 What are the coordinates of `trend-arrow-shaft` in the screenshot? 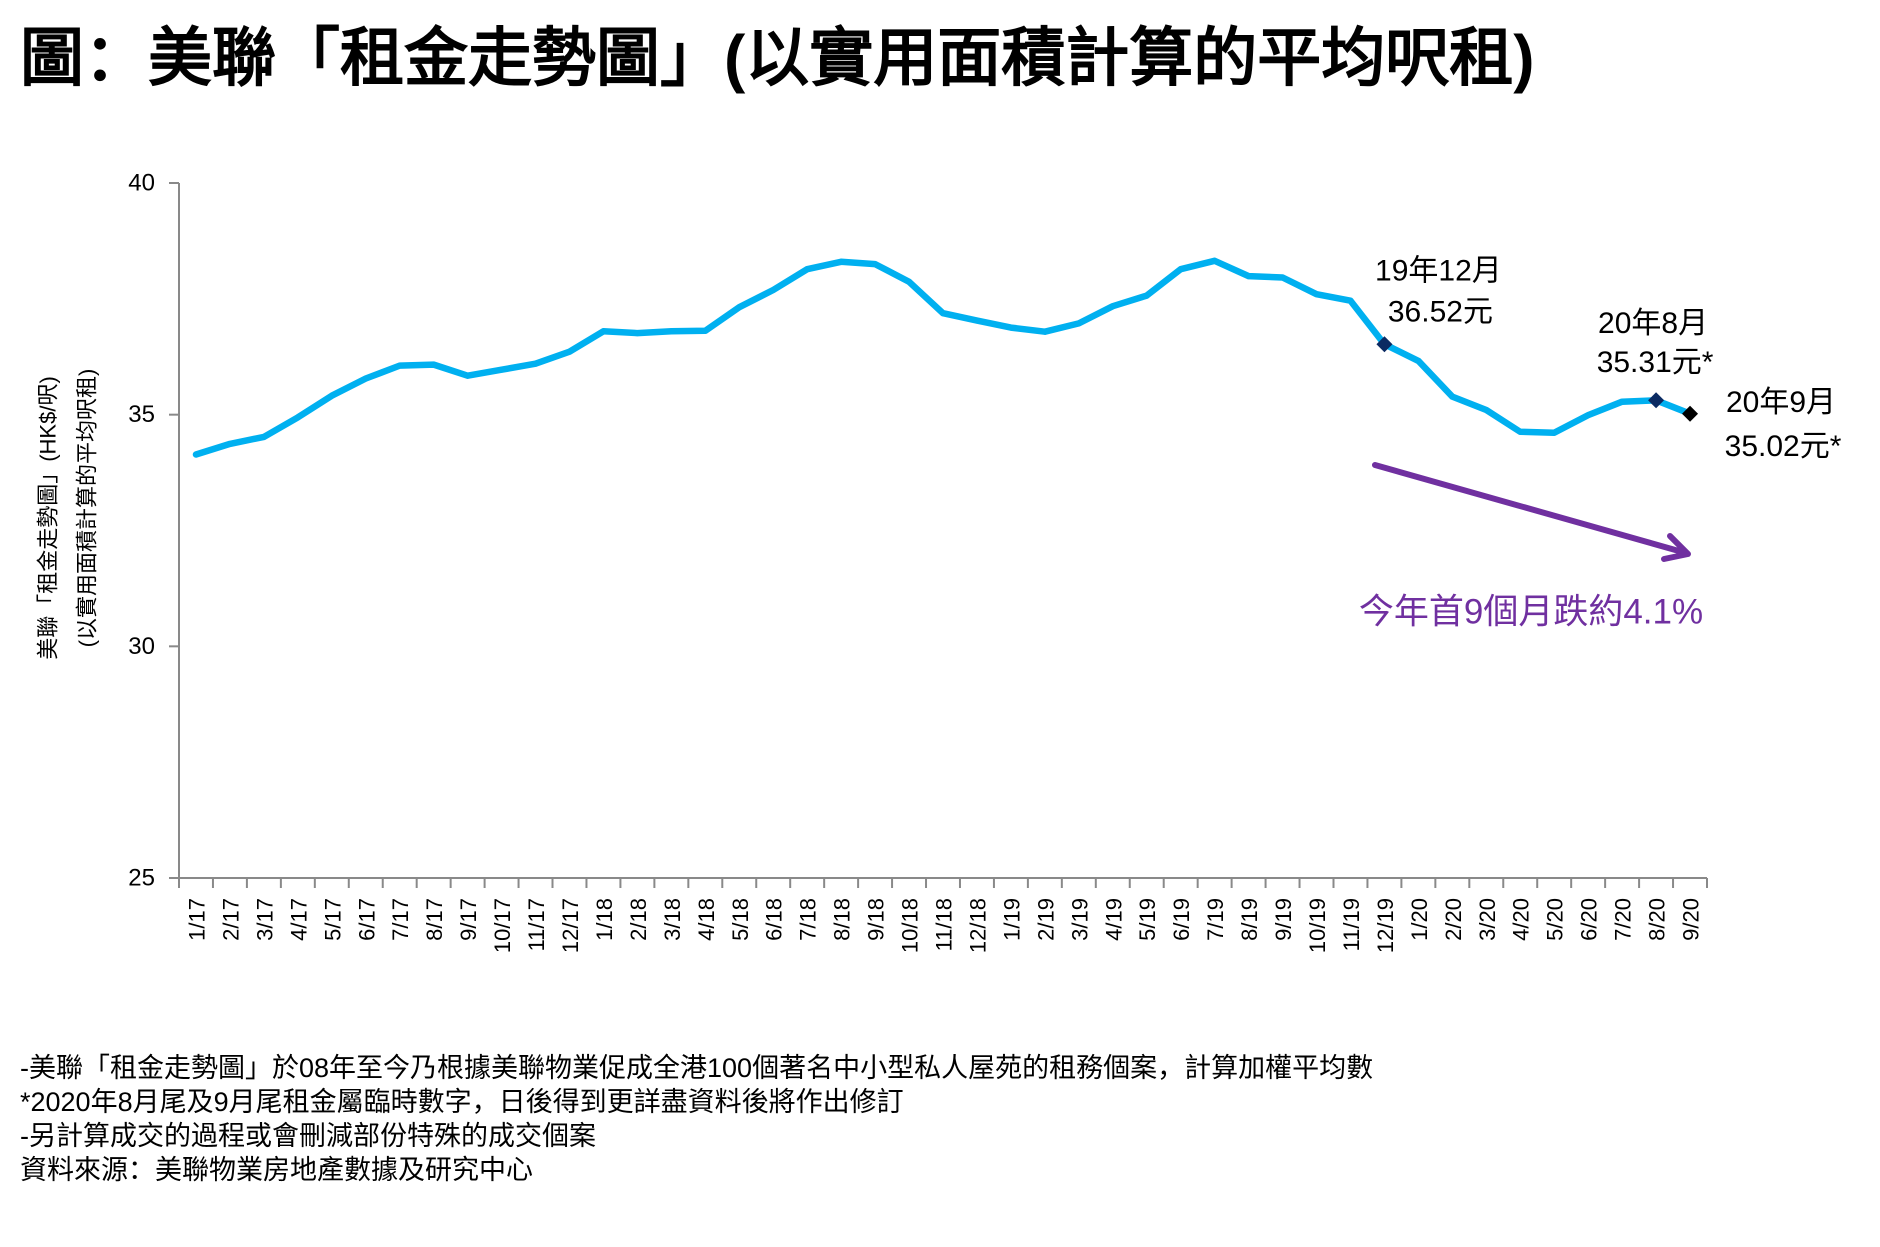 It's located at (1530, 509).